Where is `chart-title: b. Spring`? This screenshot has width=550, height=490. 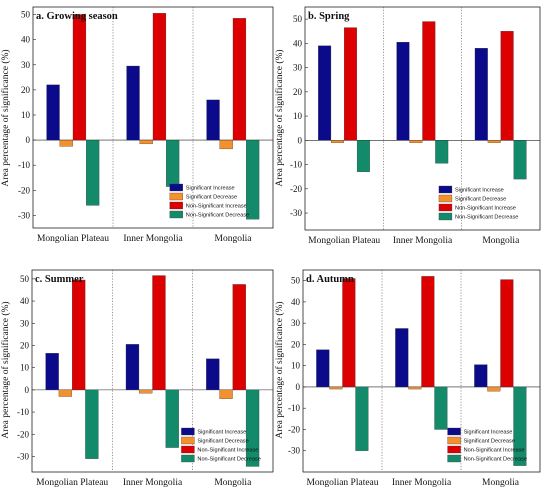 chart-title: b. Spring is located at coordinates (329, 16).